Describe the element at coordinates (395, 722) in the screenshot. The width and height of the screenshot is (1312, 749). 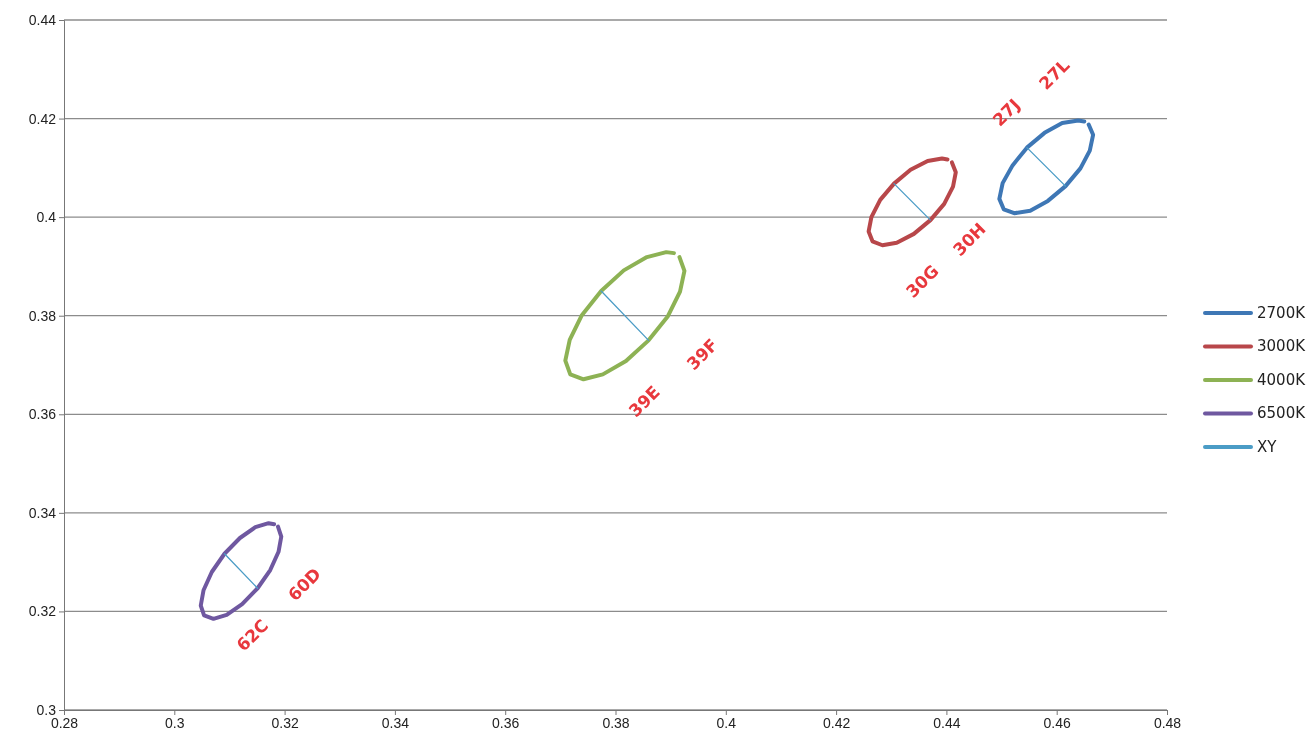
I see `x-tick-label: 0.34` at that location.